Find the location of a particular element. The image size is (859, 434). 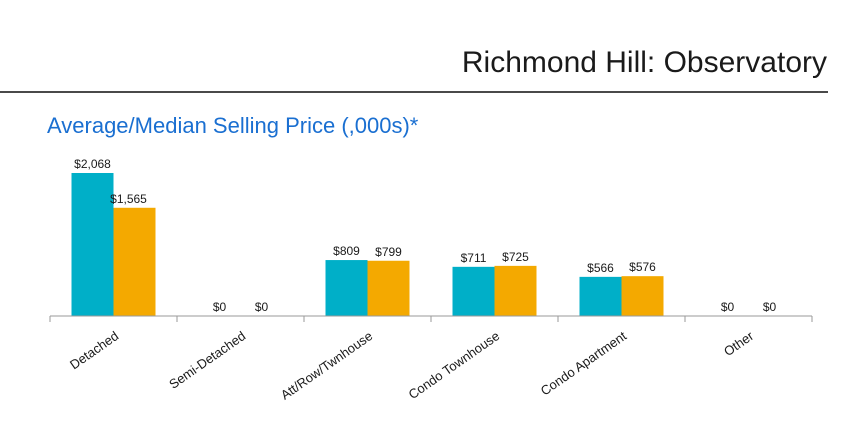

data-label: $576 is located at coordinates (642, 267).